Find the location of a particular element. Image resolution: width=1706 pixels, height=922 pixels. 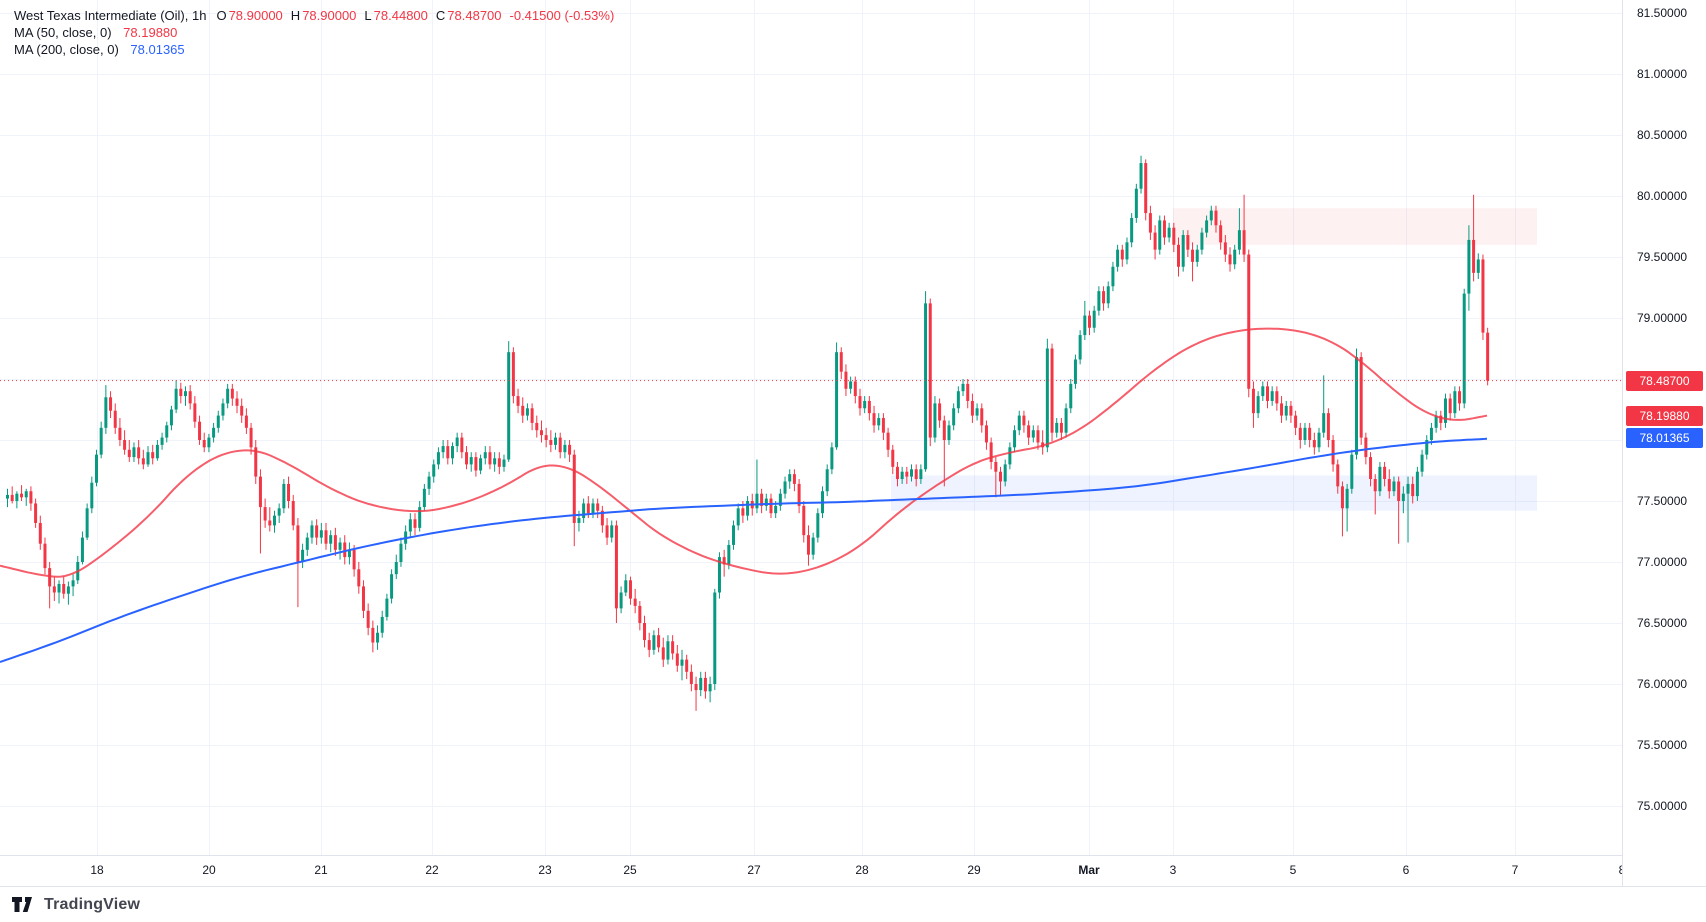

last-price-badge: 78.48700 is located at coordinates (1664, 380).